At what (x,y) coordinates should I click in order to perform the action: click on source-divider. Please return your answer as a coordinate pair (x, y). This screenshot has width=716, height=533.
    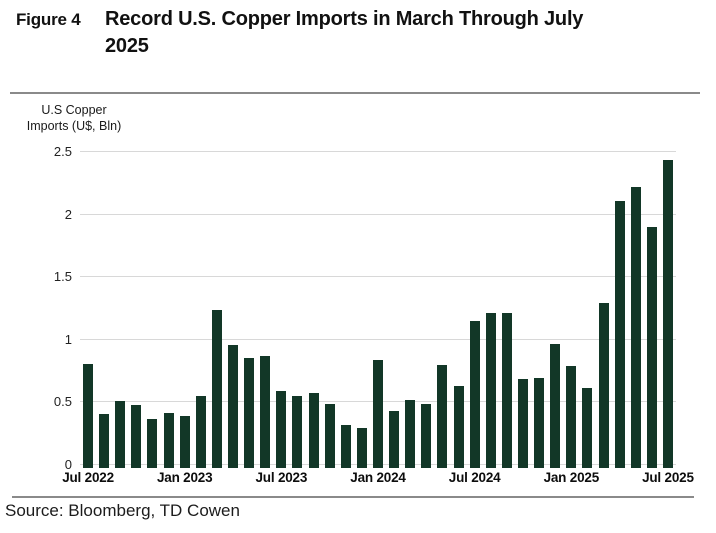
    Looking at the image, I should click on (353, 497).